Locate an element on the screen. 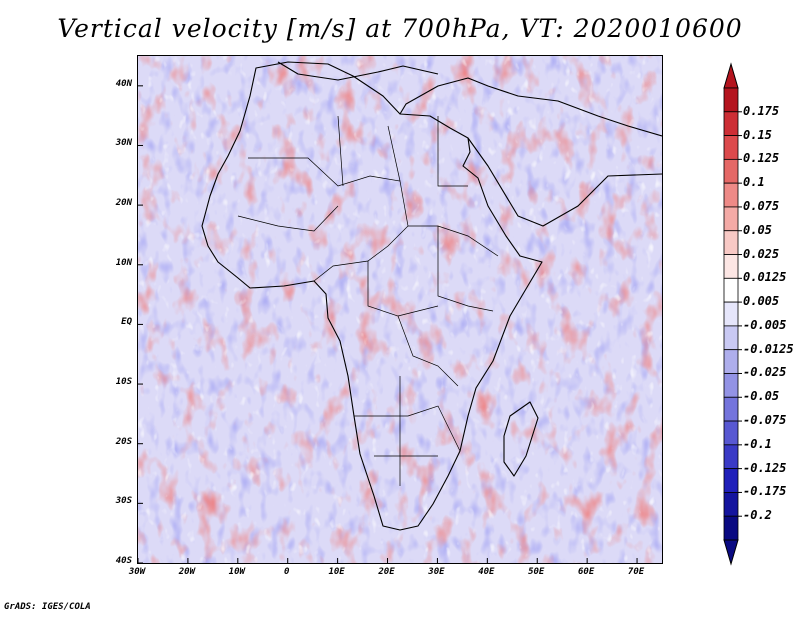  colorbar-label: -0.125 is located at coordinates (765, 467).